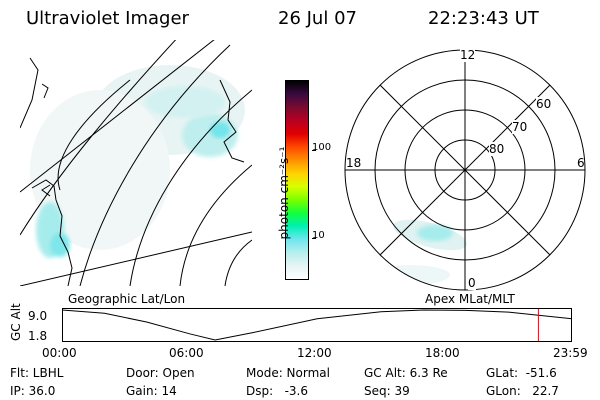  Describe the element at coordinates (468, 55) in the screenshot. I see `mlt-label-12: 12` at that location.